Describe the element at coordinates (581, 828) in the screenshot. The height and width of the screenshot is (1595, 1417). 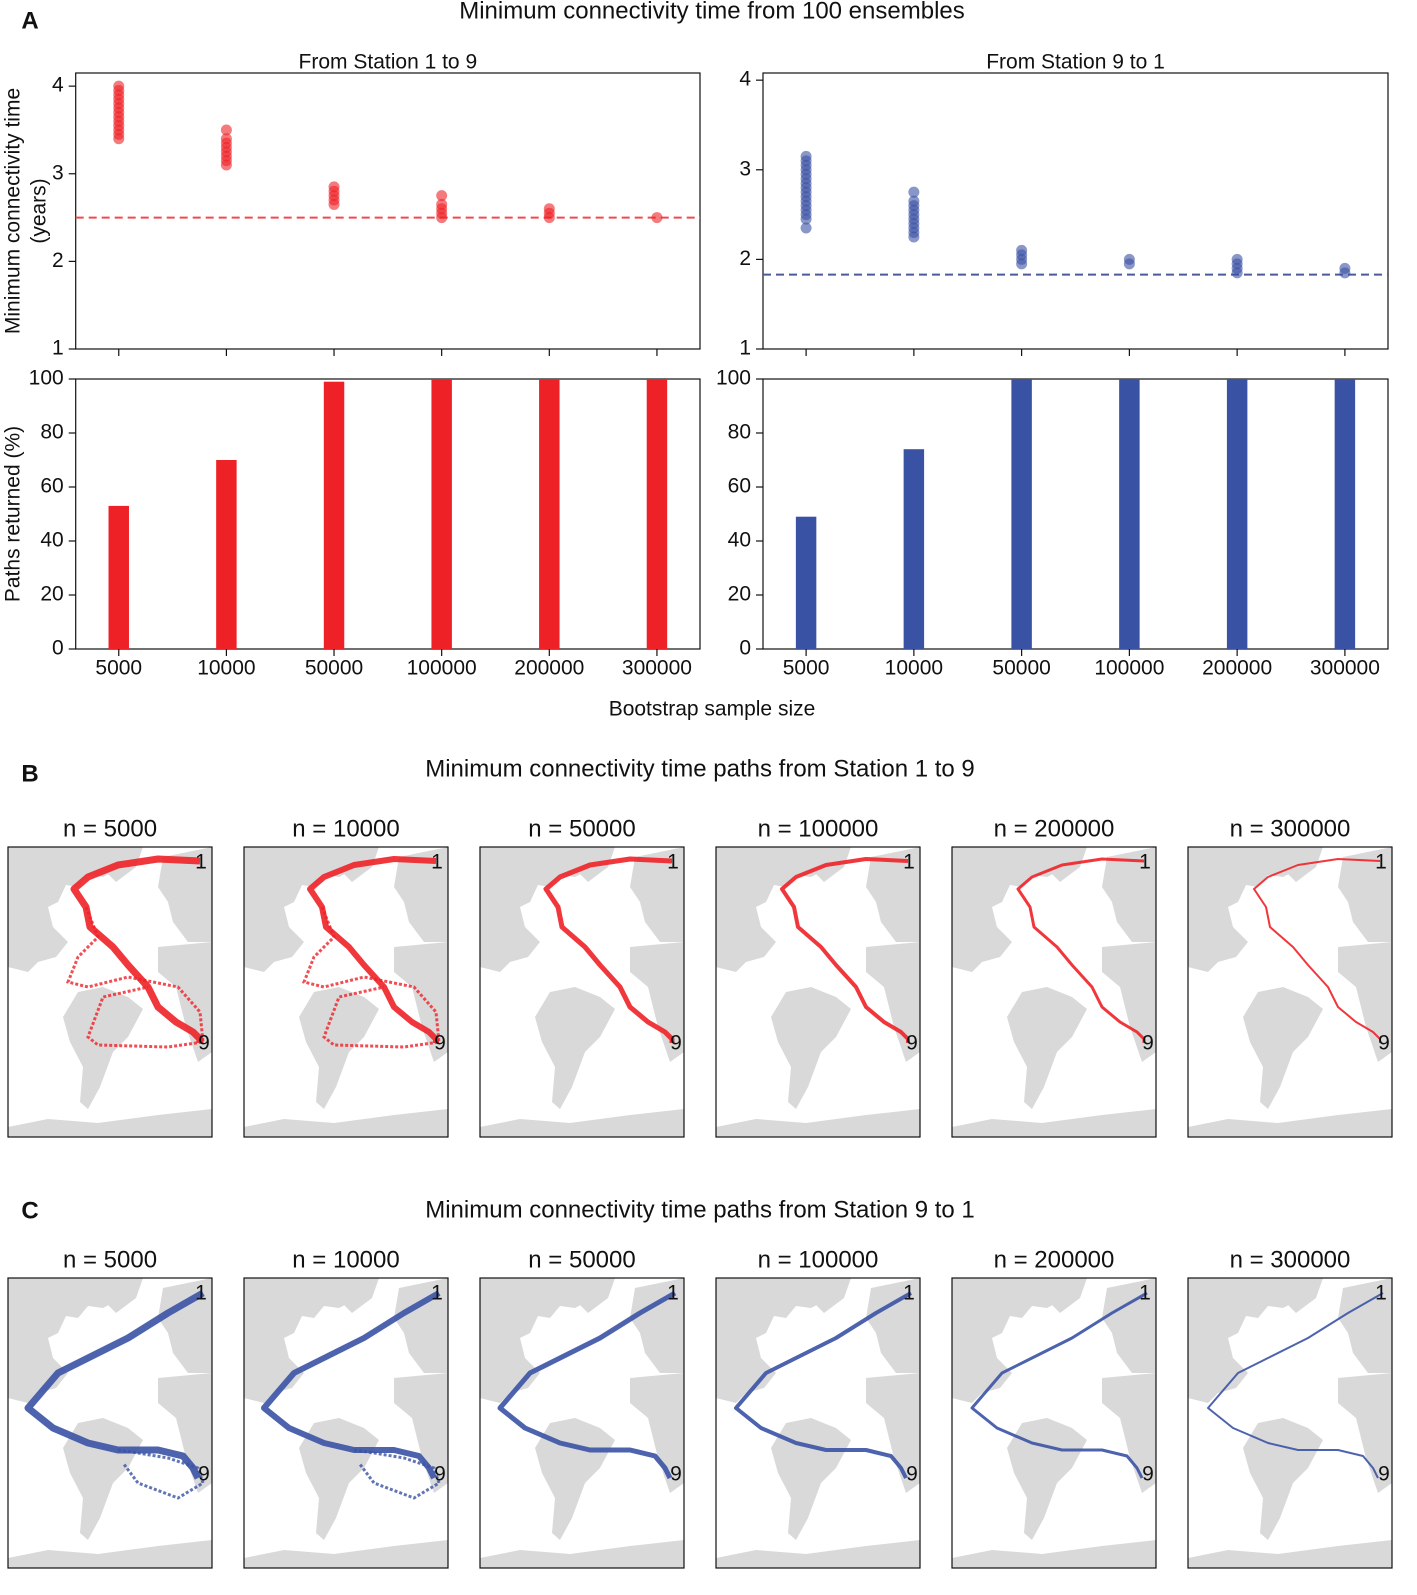
I see `map-title: n = 50000` at that location.